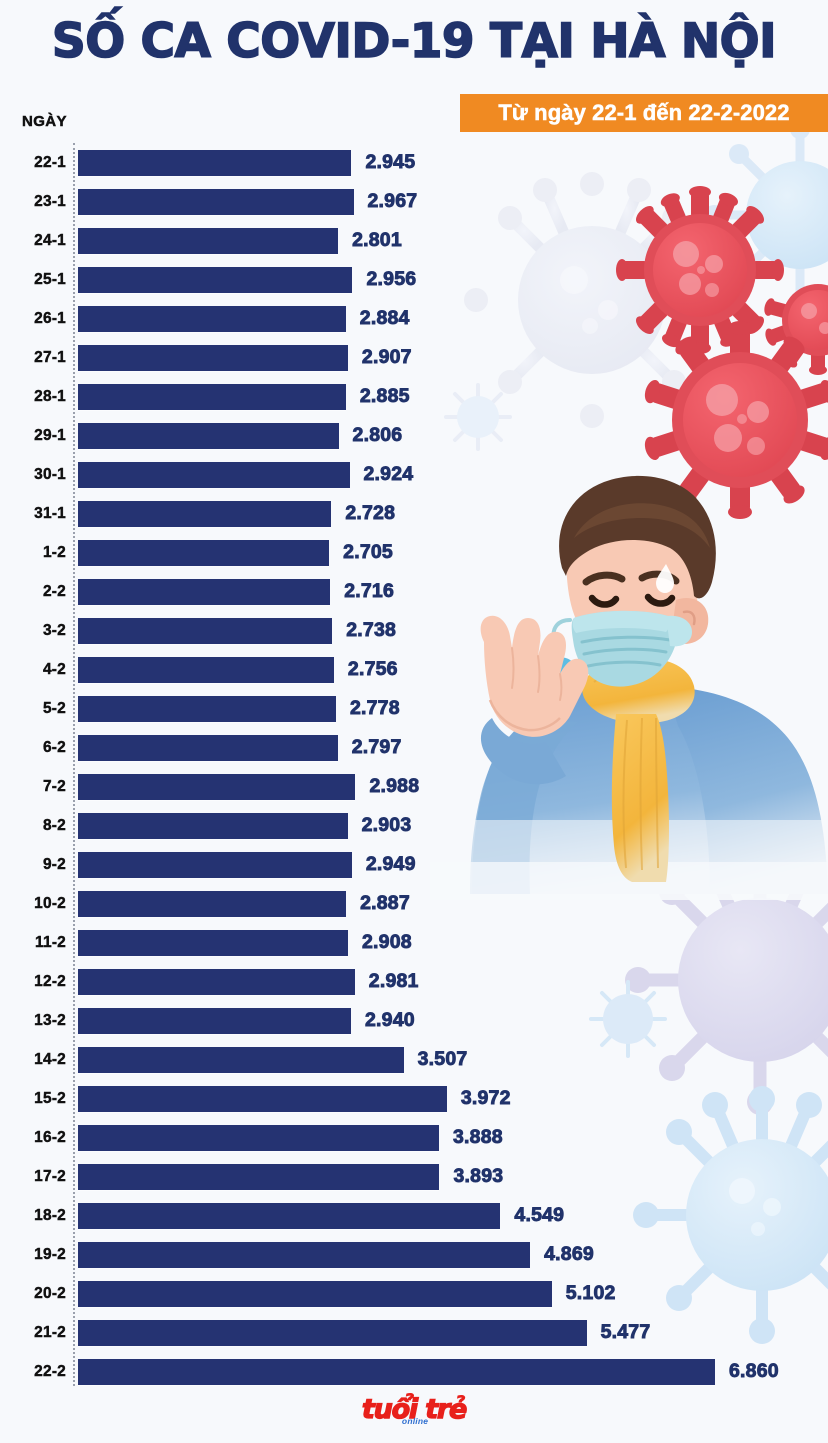  Describe the element at coordinates (372, 669) in the screenshot. I see `bar-value-label: 2.756` at that location.